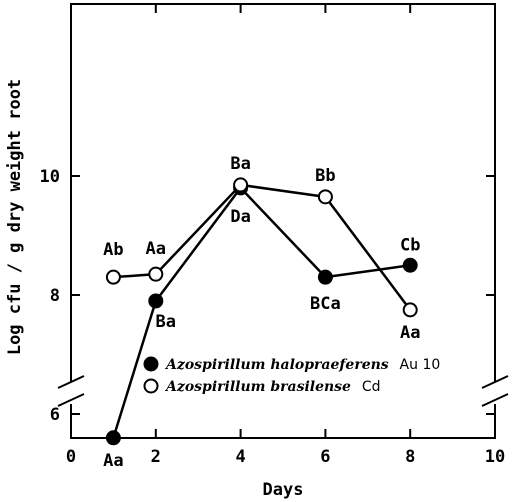  What do you see at coordinates (50, 177) in the screenshot?
I see `y-tick-label-2: 10` at bounding box center [50, 177].